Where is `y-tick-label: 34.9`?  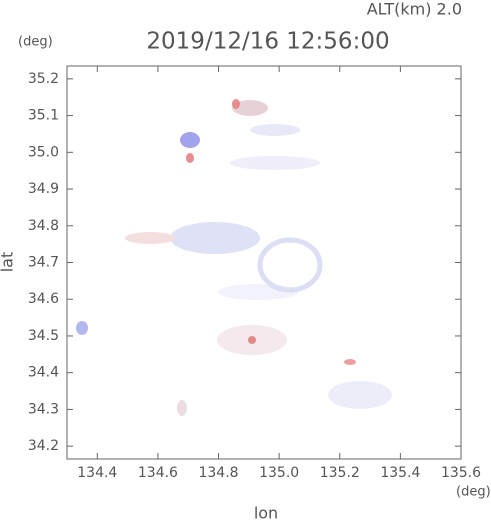 y-tick-label: 34.9 is located at coordinates (43, 189).